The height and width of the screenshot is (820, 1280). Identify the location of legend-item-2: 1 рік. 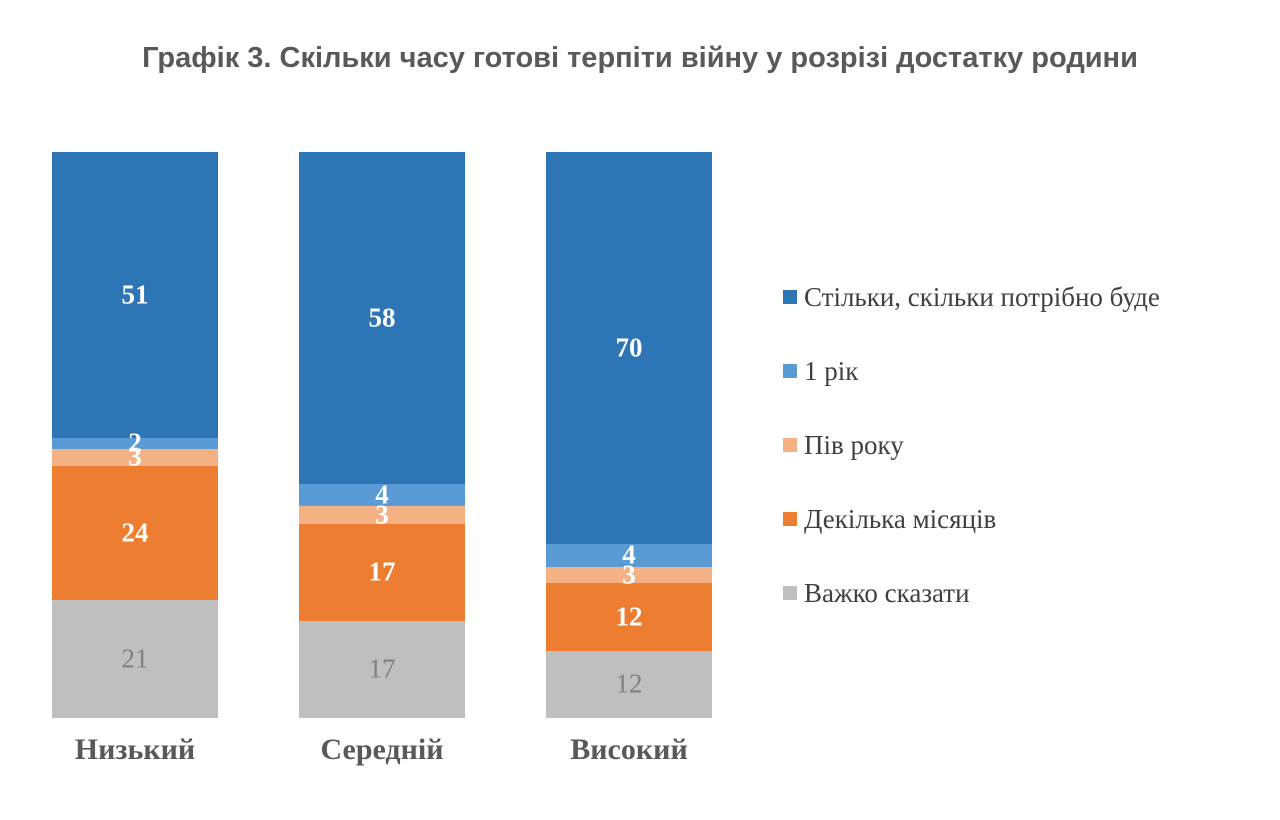
(971, 371).